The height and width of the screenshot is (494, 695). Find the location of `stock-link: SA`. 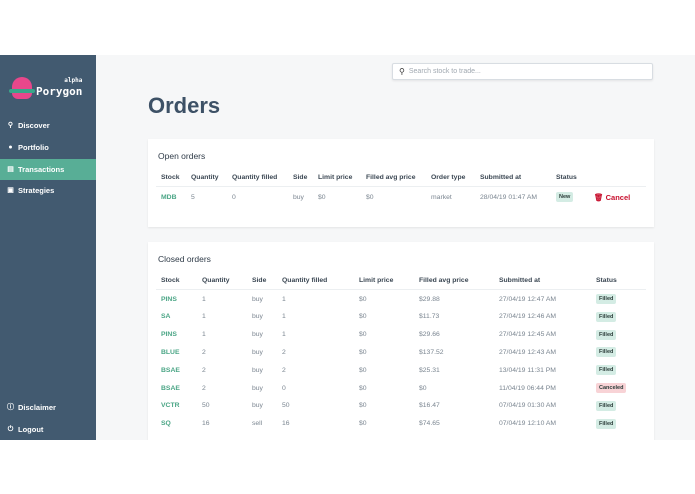

stock-link: SA is located at coordinates (166, 317).